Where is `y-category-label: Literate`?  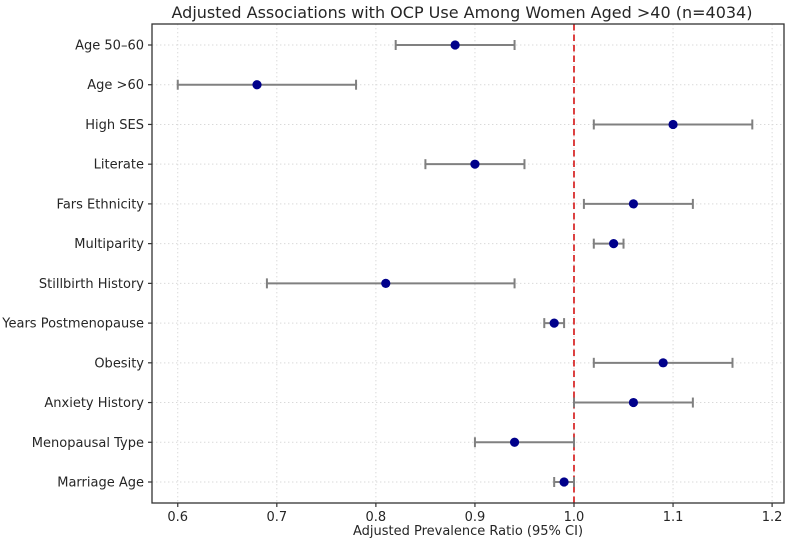 y-category-label: Literate is located at coordinates (119, 165).